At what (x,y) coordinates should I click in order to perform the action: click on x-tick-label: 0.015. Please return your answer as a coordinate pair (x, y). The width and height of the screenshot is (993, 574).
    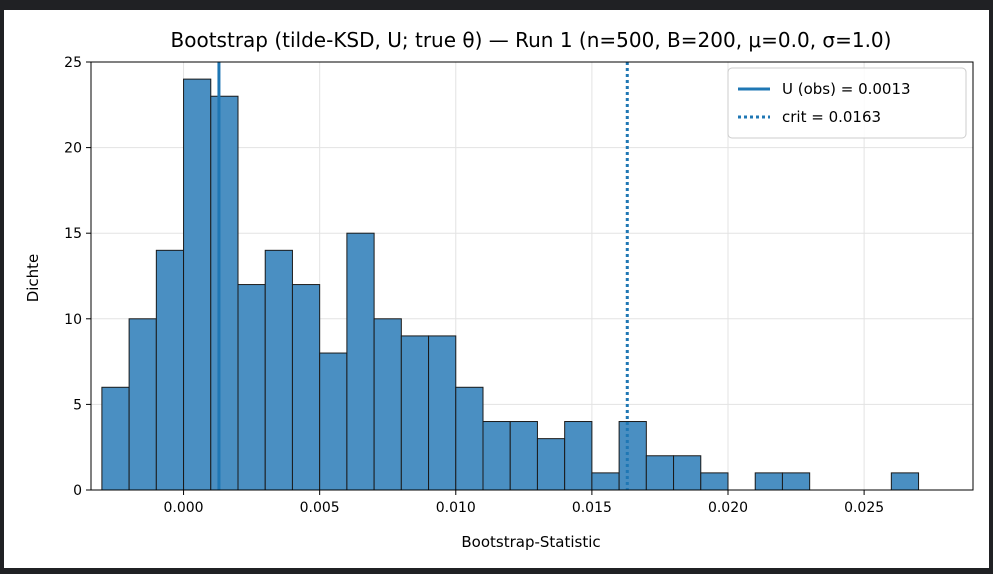
    Looking at the image, I should click on (592, 508).